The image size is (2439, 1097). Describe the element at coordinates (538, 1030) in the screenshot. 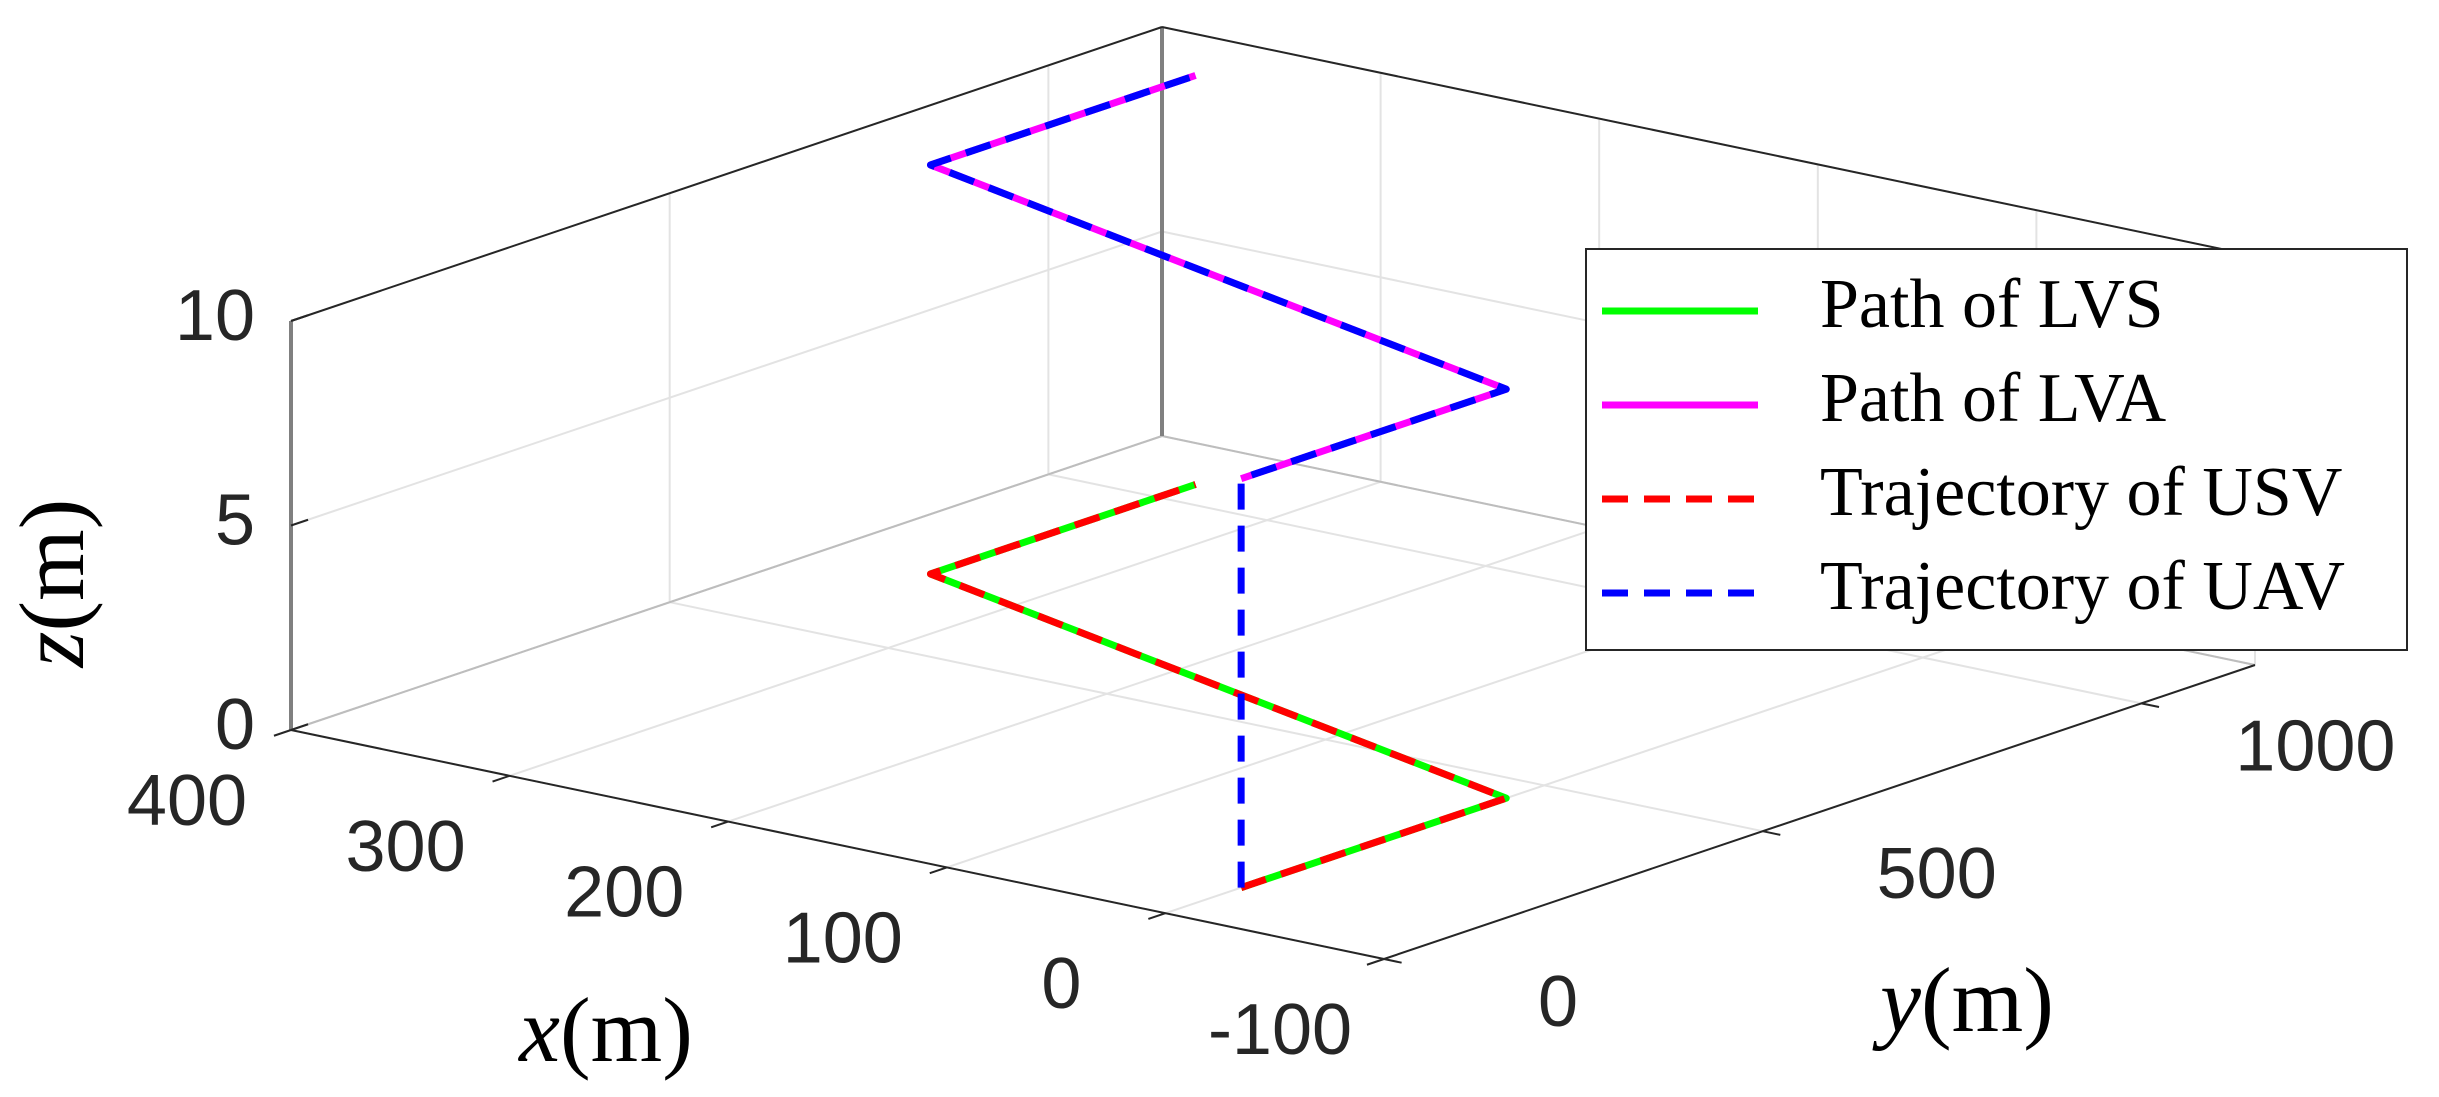

I see `x-label-var: x` at that location.